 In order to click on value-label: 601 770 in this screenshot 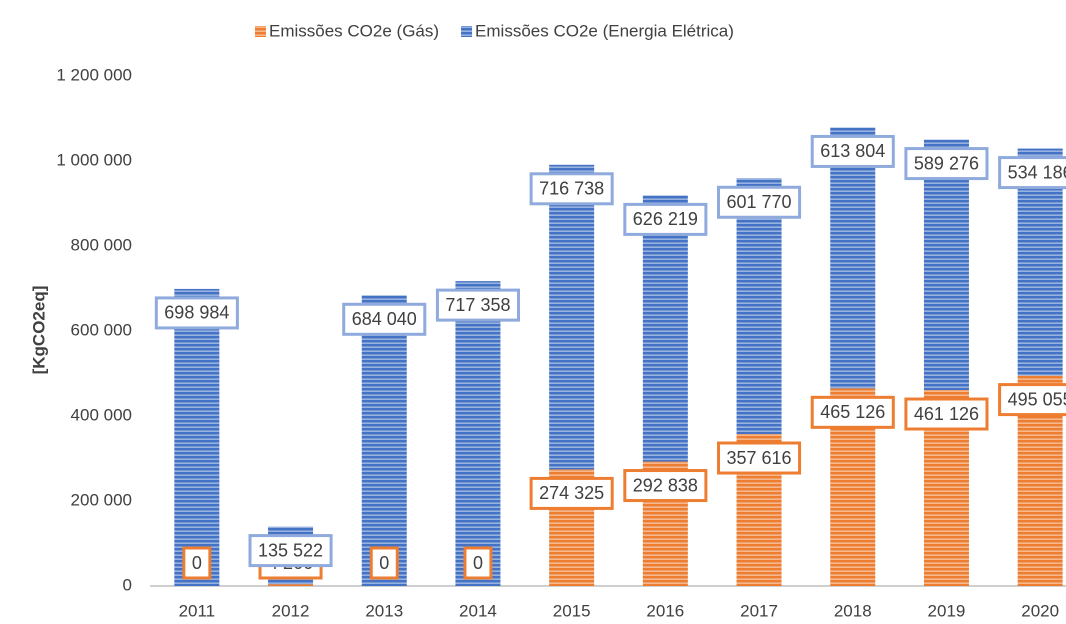, I will do `click(759, 202)`.